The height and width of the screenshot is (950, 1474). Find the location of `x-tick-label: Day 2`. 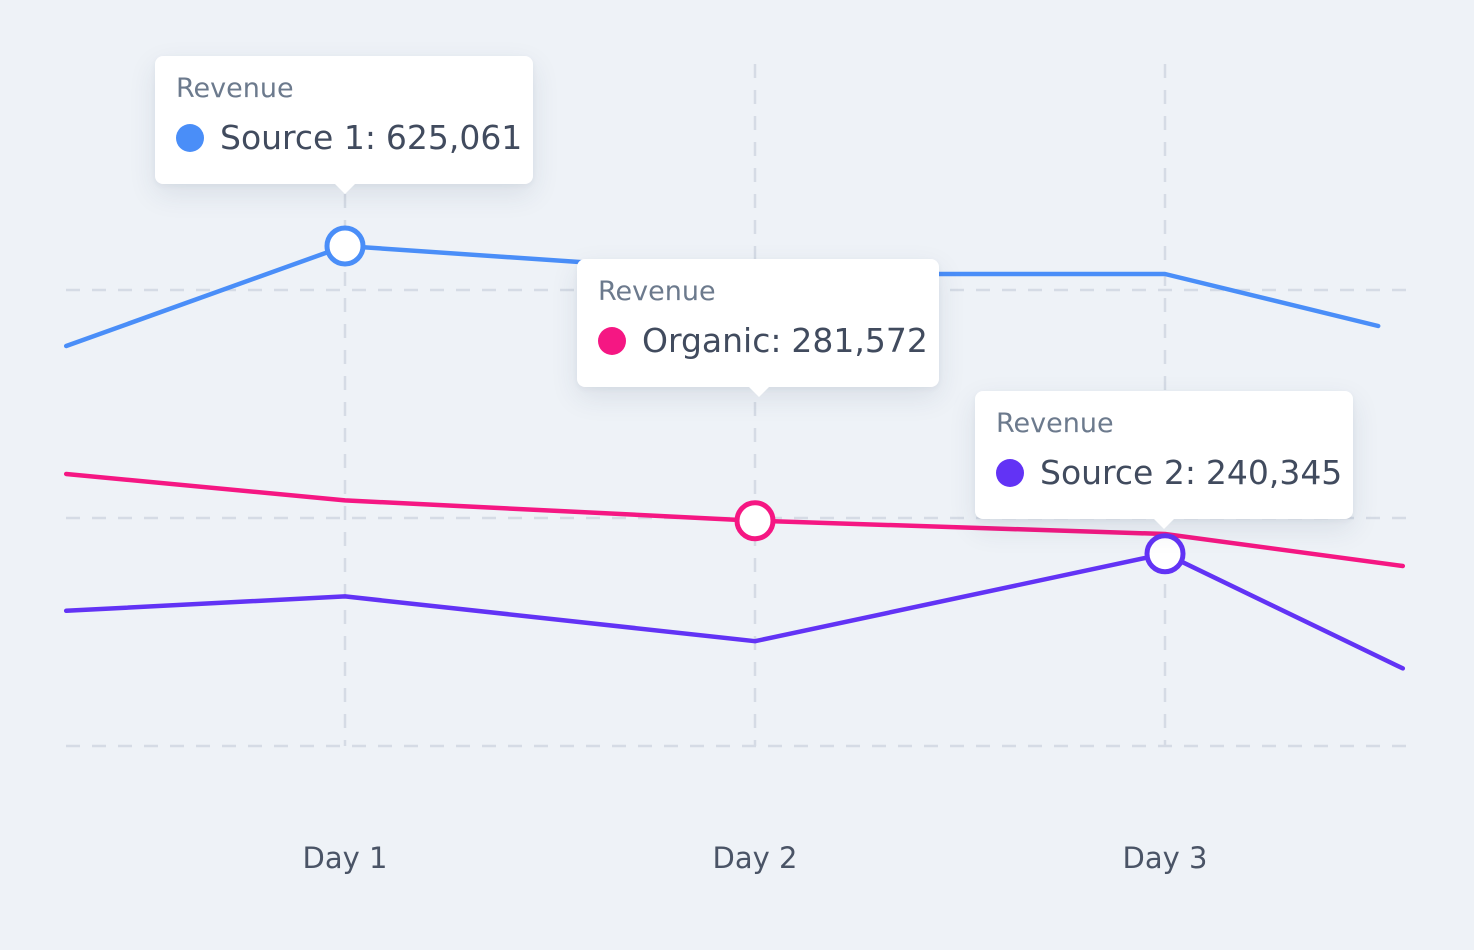

x-tick-label: Day 2 is located at coordinates (755, 858).